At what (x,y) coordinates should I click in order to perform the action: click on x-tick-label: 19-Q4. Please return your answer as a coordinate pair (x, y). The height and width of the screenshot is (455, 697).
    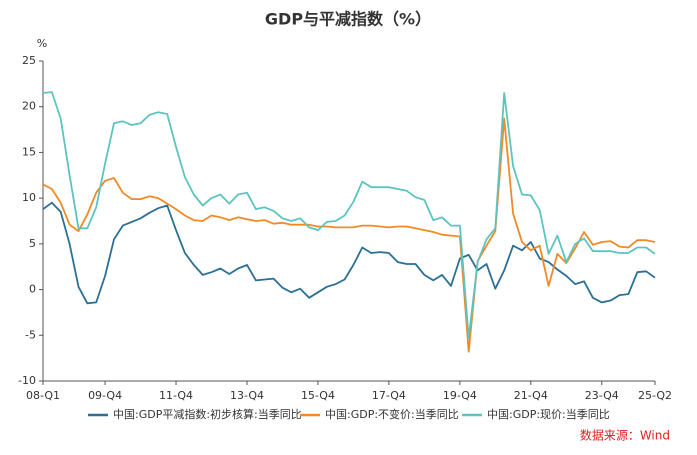
    Looking at the image, I should click on (460, 395).